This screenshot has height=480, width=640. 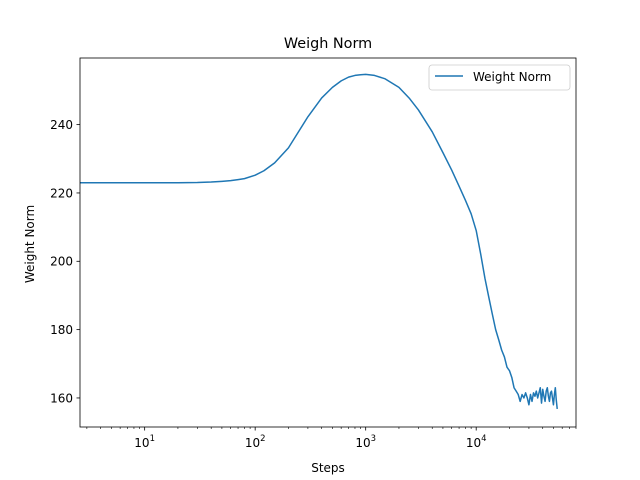 I want to click on x-tick-label: 10², so click(x=255, y=442).